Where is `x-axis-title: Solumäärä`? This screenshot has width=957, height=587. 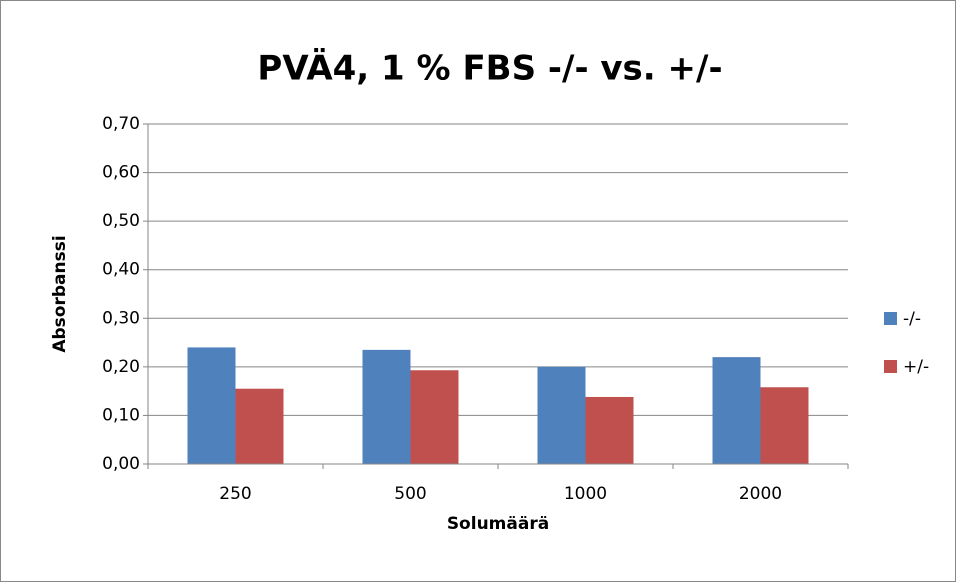
x-axis-title: Solumäärä is located at coordinates (498, 524).